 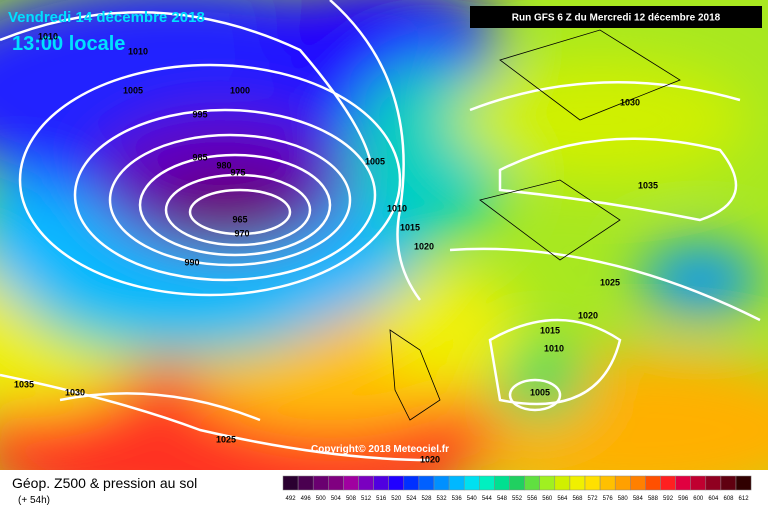 What do you see at coordinates (380, 449) in the screenshot?
I see `copyright: Copyright© 2018 Meteociel.fr` at bounding box center [380, 449].